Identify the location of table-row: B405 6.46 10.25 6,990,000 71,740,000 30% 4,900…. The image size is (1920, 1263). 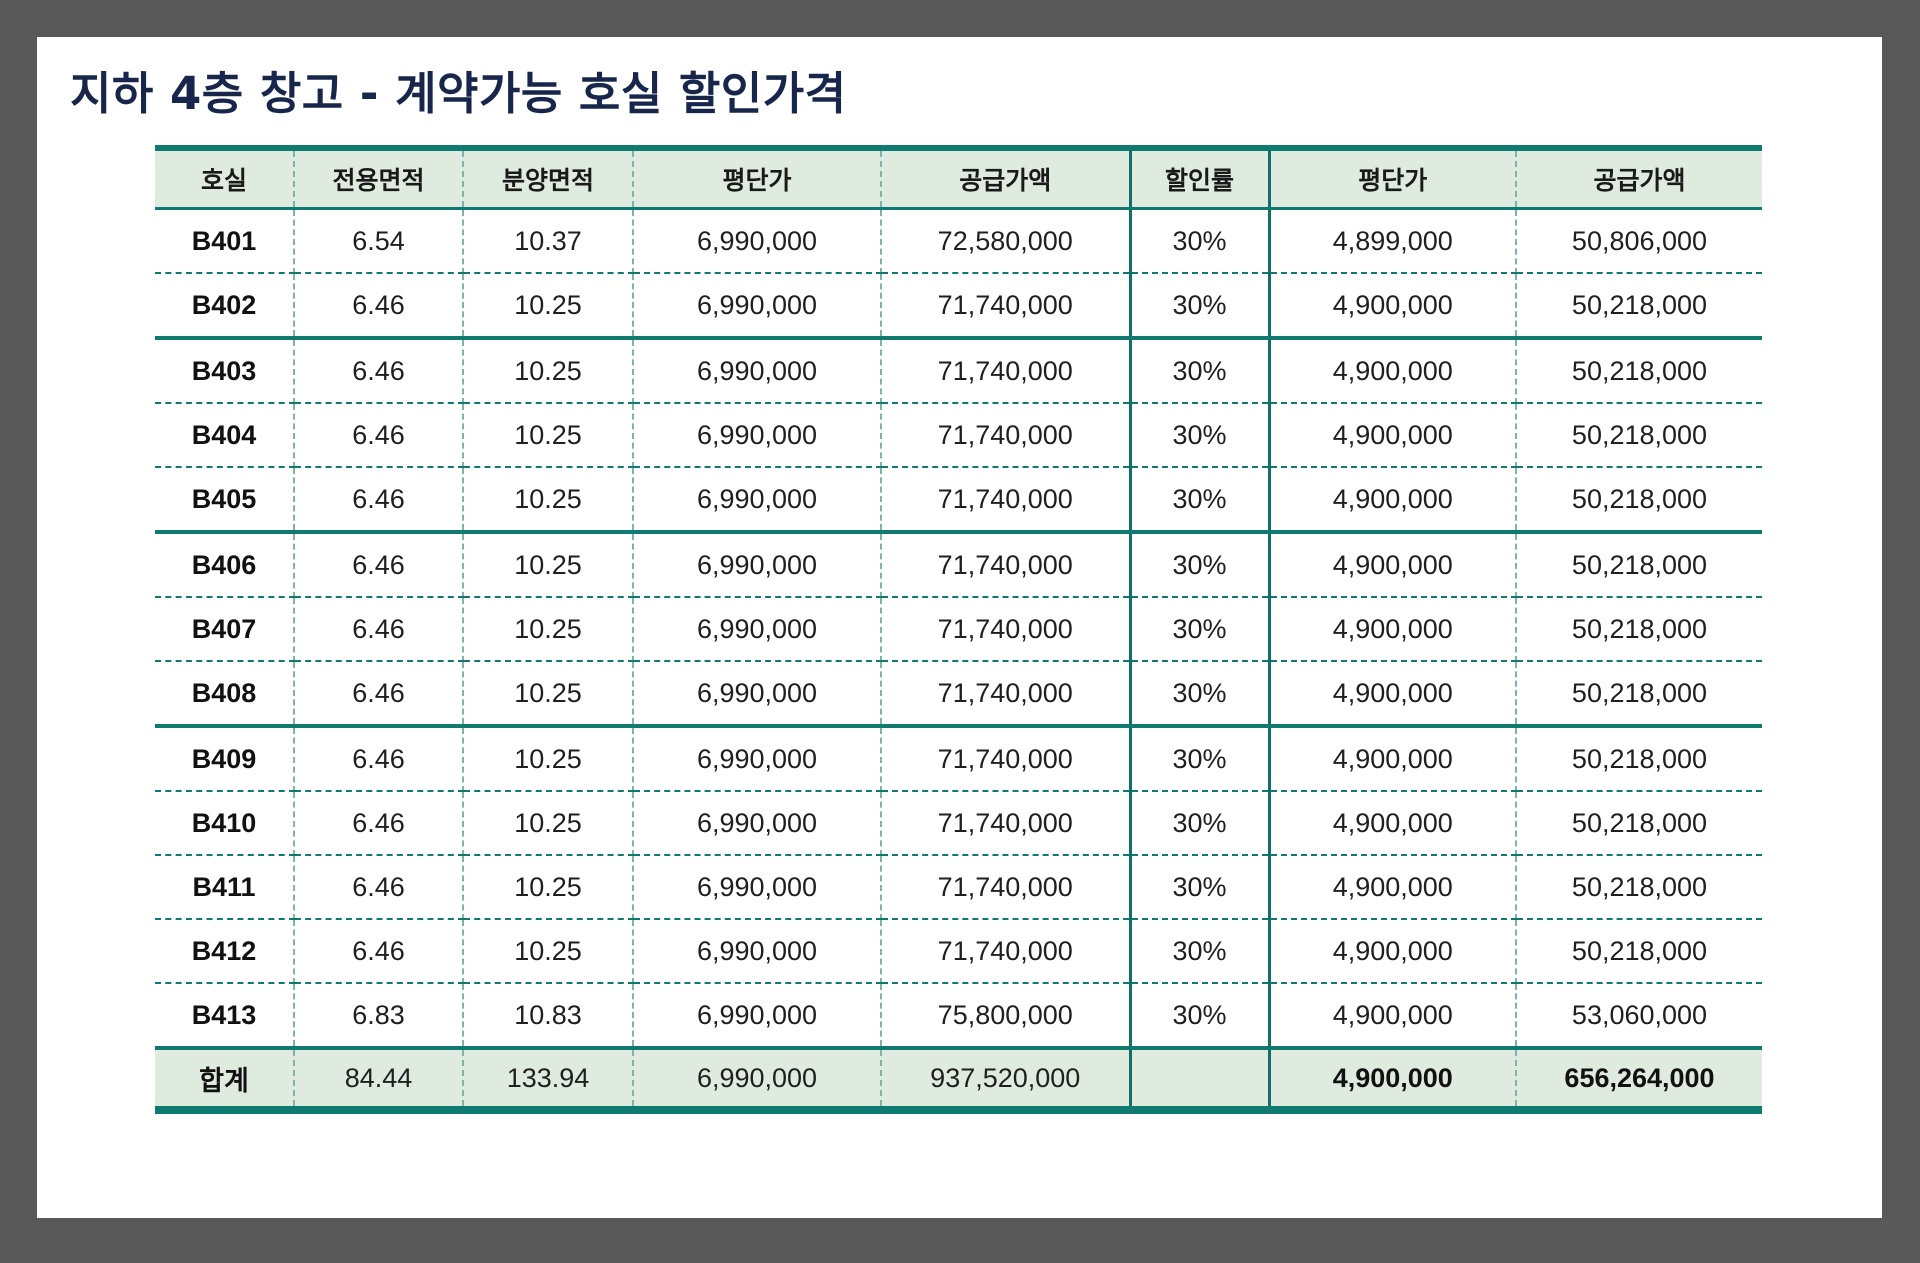
(958, 500).